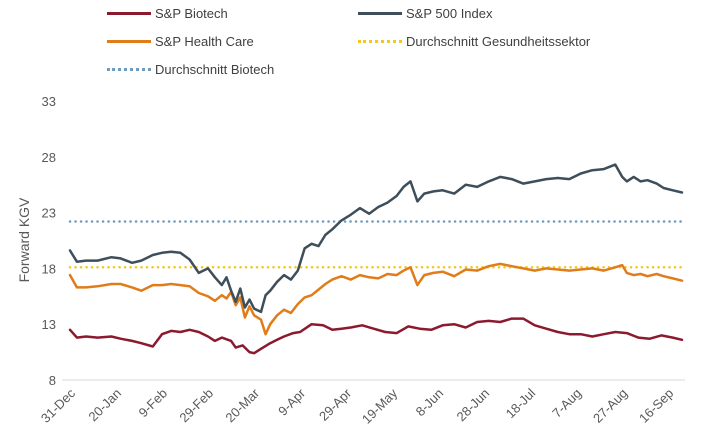  I want to click on x-tick-label: 7-Aug, so click(566, 403).